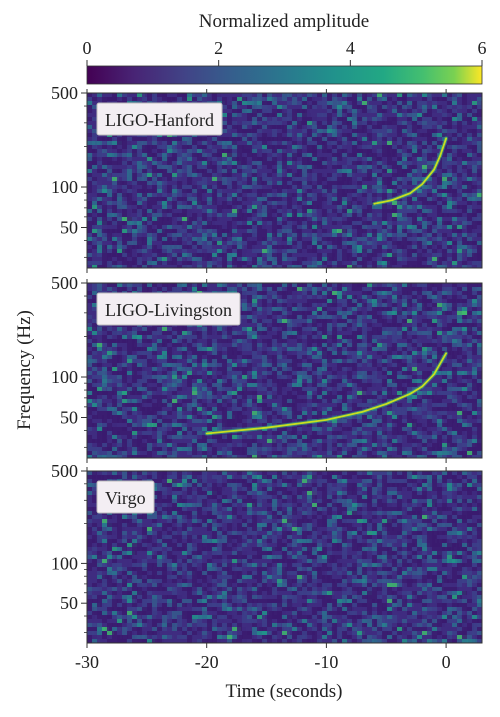  I want to click on colorbar-tick-label: 6, so click(482, 48).